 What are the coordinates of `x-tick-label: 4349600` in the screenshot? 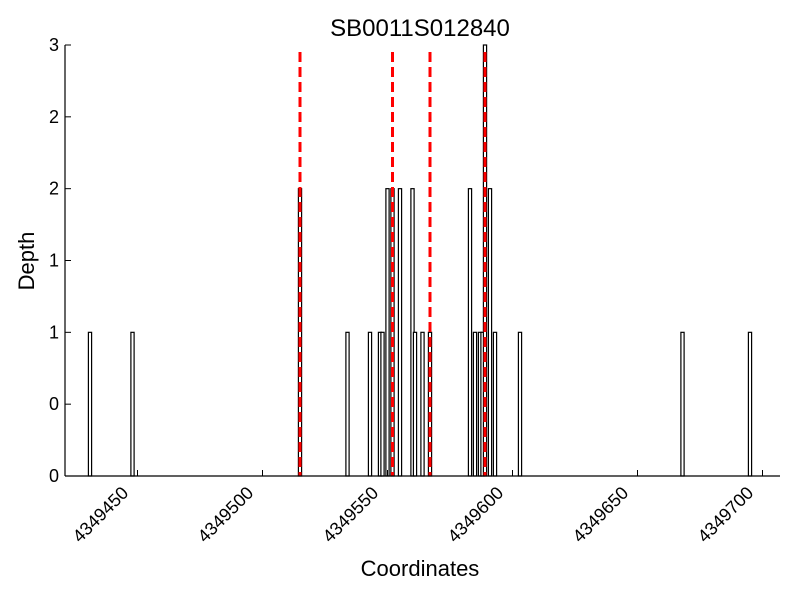 It's located at (476, 515).